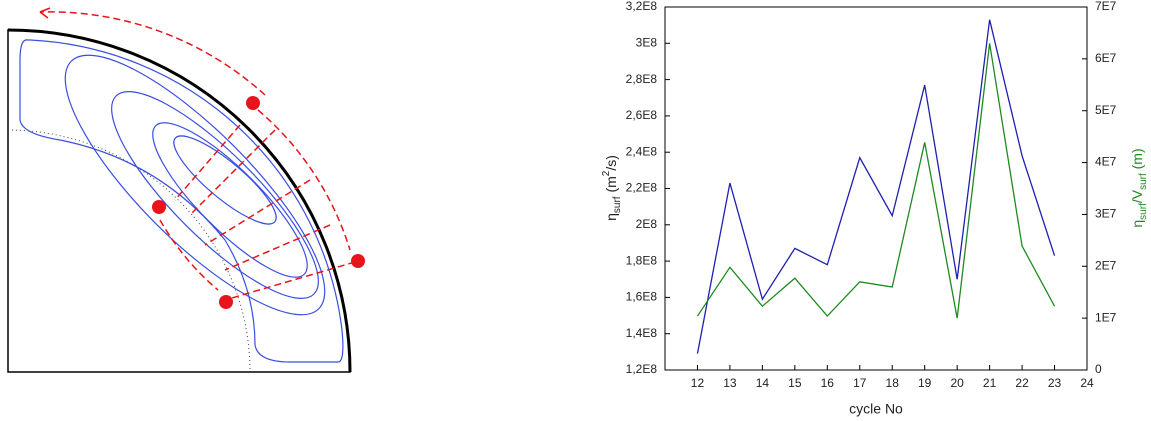 The image size is (1151, 421). What do you see at coordinates (1106, 317) in the screenshot?
I see `y2-tick-label: 1E7` at bounding box center [1106, 317].